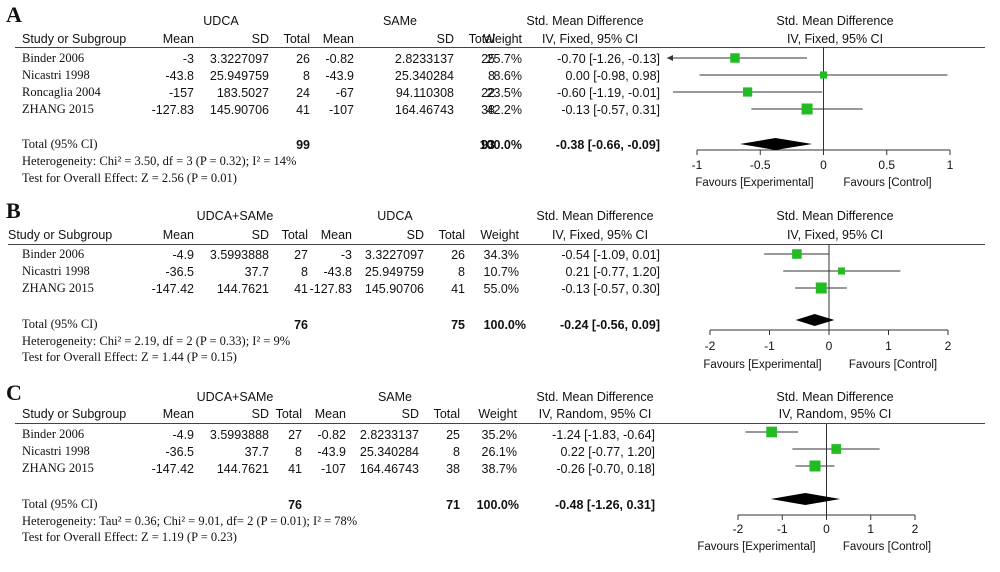  I want to click on cell-weight: 42.2%, so click(504, 110).